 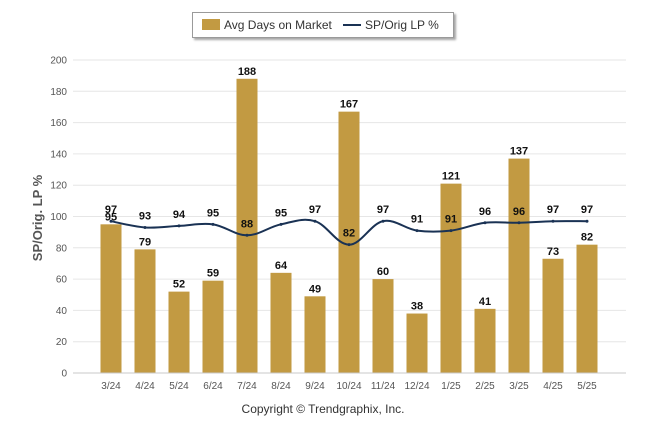 I want to click on y-tick-label: 120, so click(x=58, y=186).